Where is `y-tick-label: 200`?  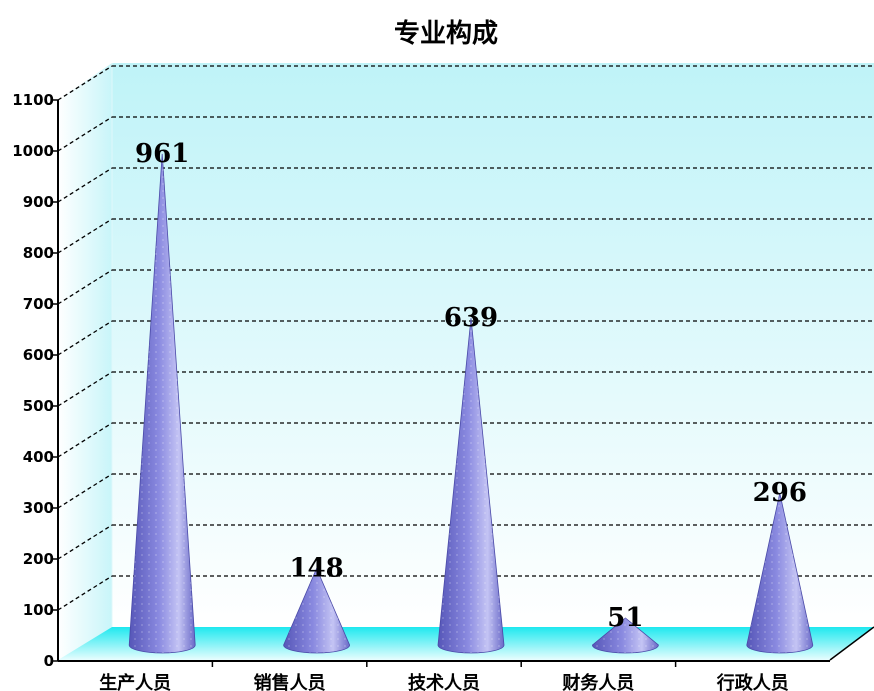
y-tick-label: 200 is located at coordinates (38, 559).